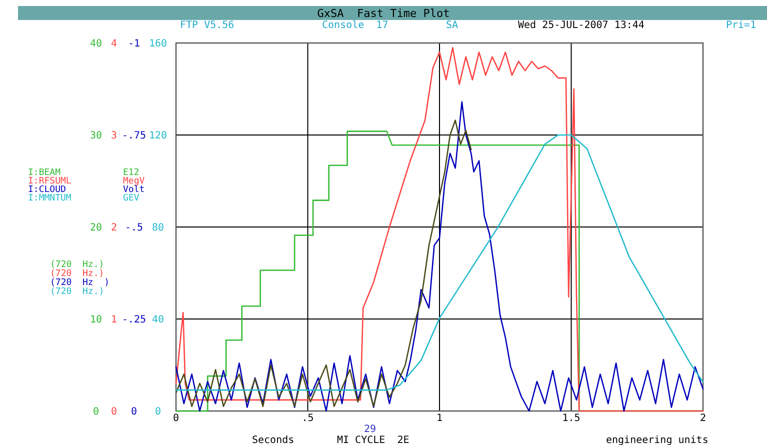 The width and height of the screenshot is (767, 445). What do you see at coordinates (80, 283) in the screenshot?
I see `text: (720 Hz )` at bounding box center [80, 283].